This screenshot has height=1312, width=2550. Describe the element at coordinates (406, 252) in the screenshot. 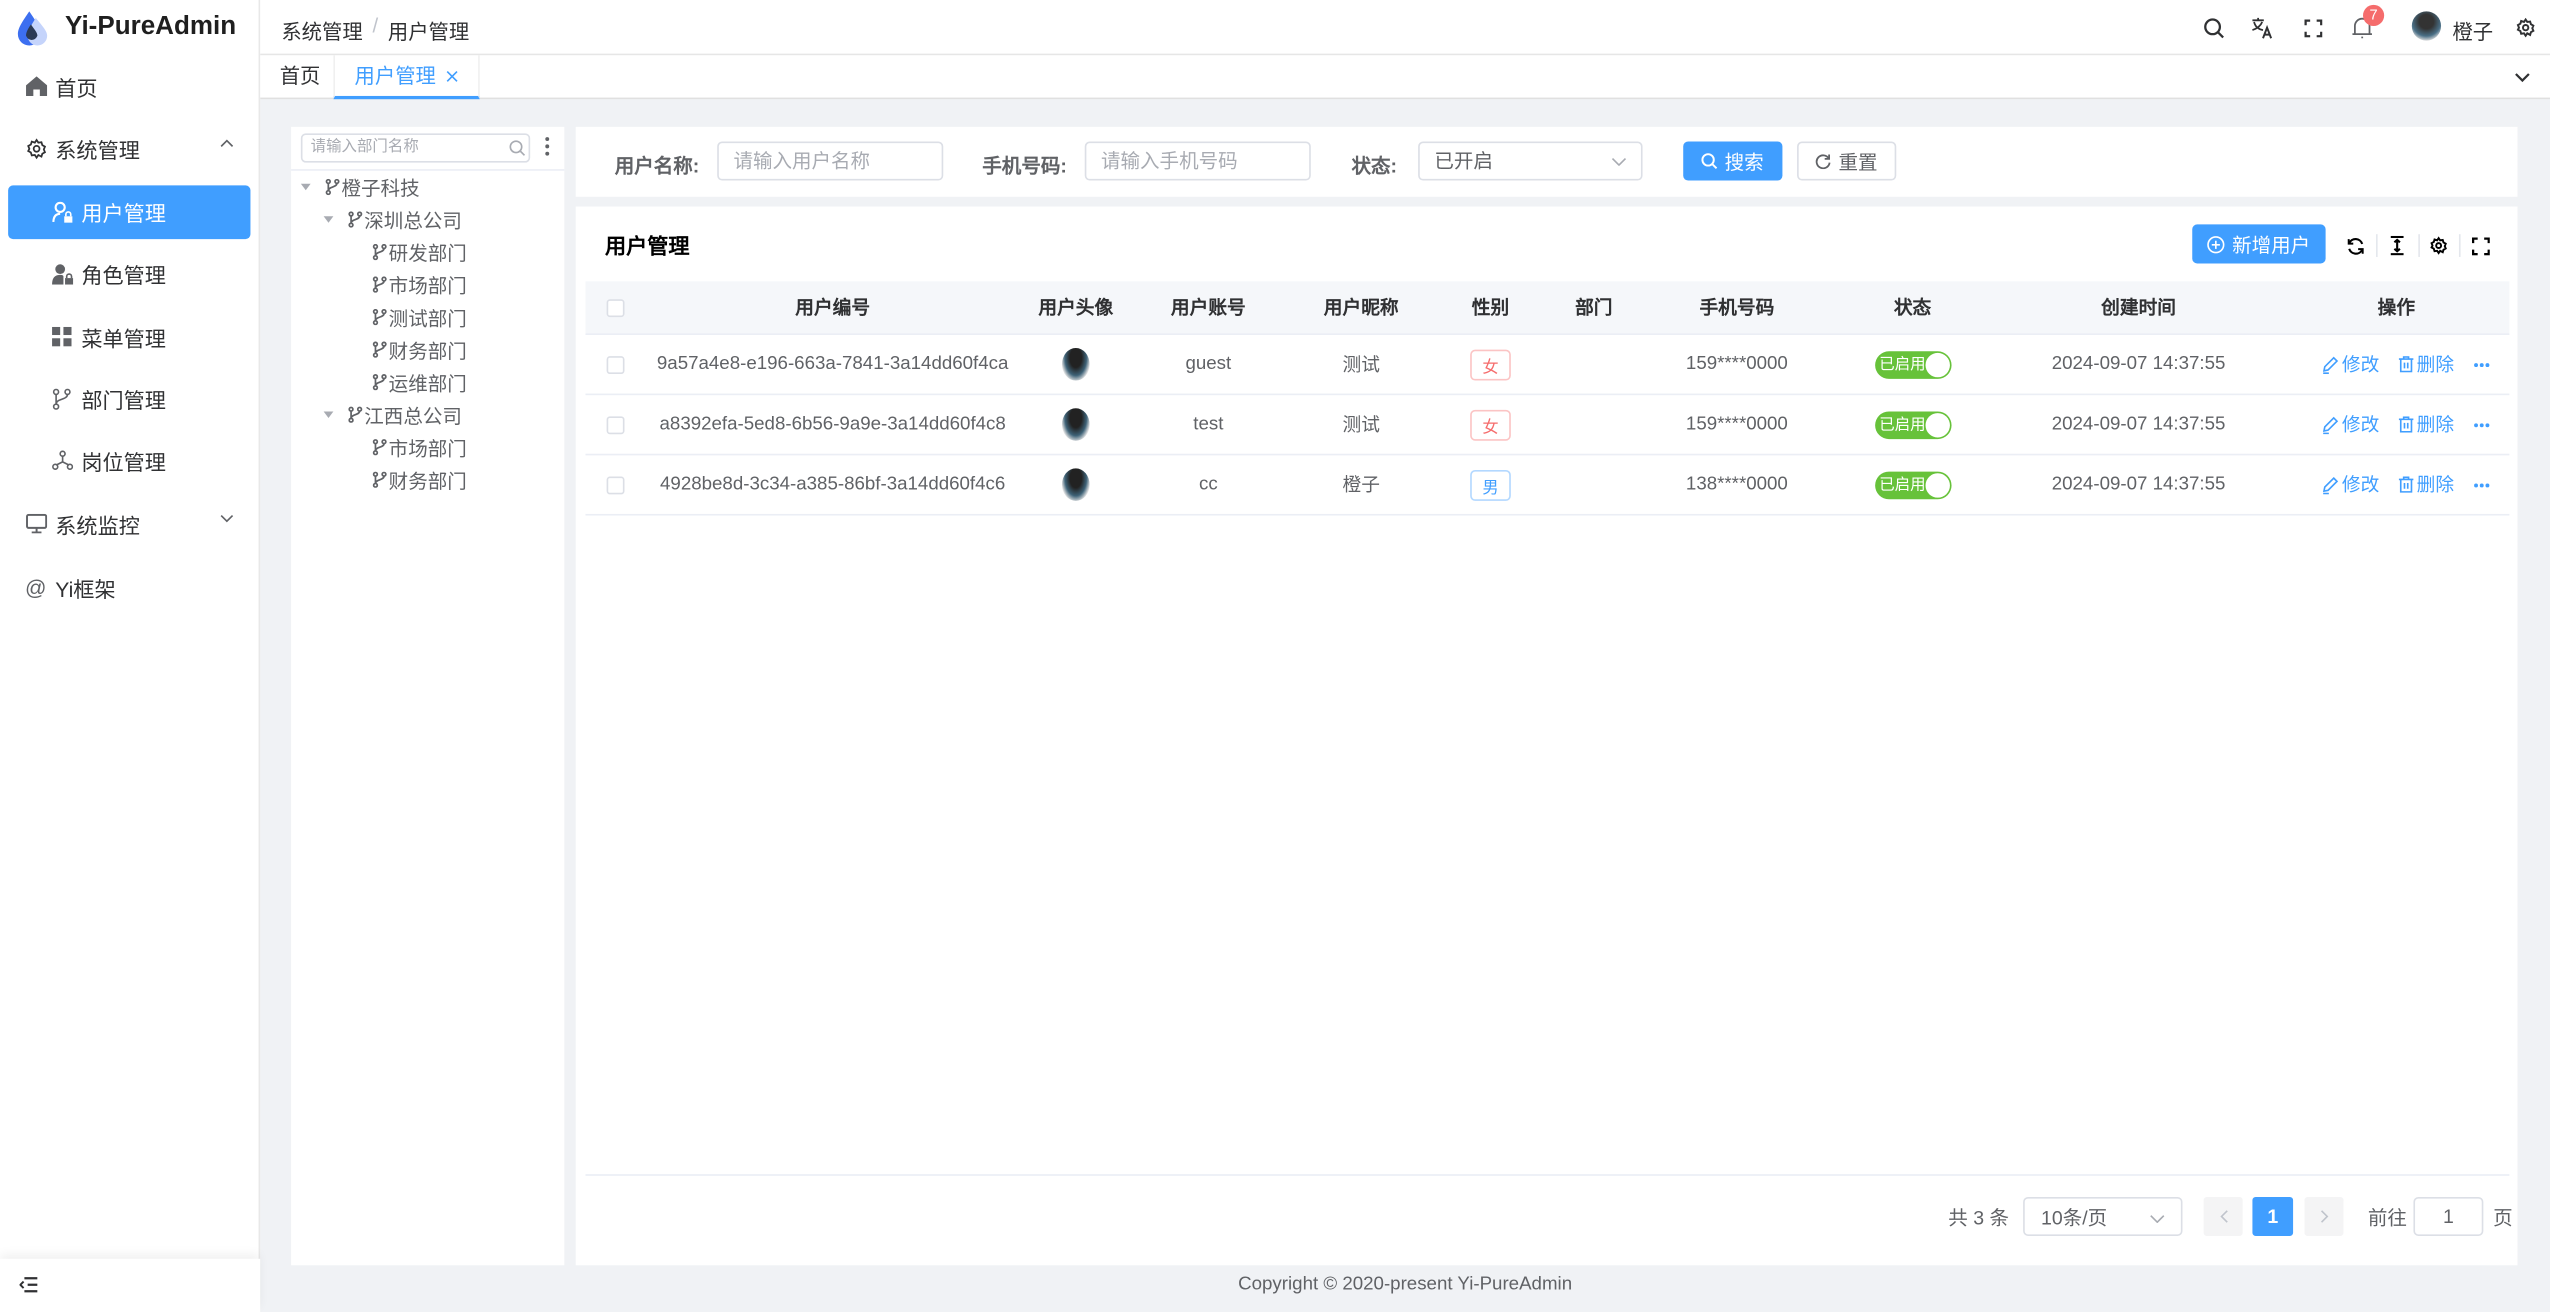

I see `tree-node: 研发部门` at that location.